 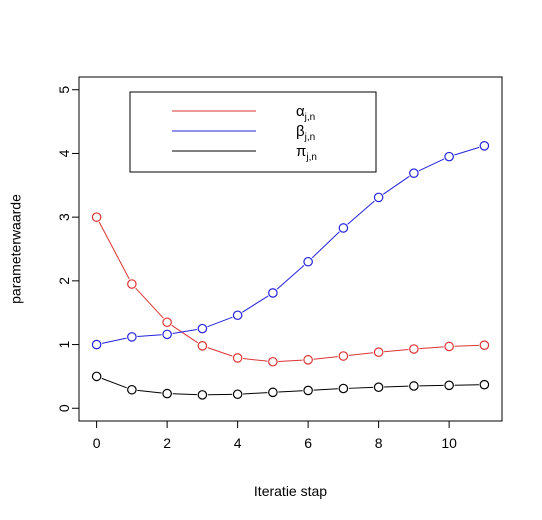 What do you see at coordinates (238, 443) in the screenshot?
I see `x-tick-label: 4` at bounding box center [238, 443].